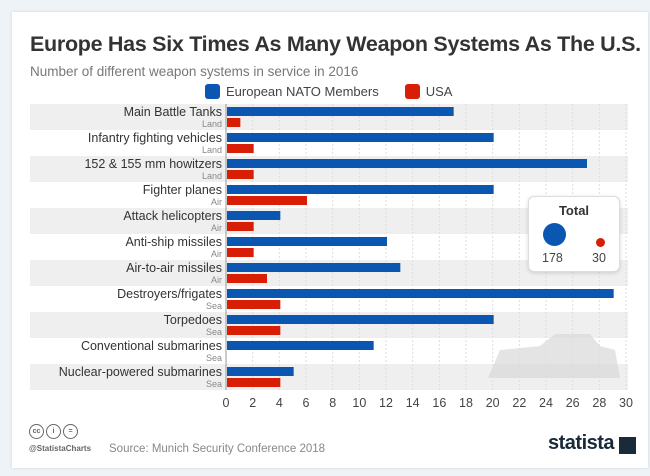 The image size is (650, 476). I want to click on category-label: Nuclear-powered submarines, so click(140, 372).